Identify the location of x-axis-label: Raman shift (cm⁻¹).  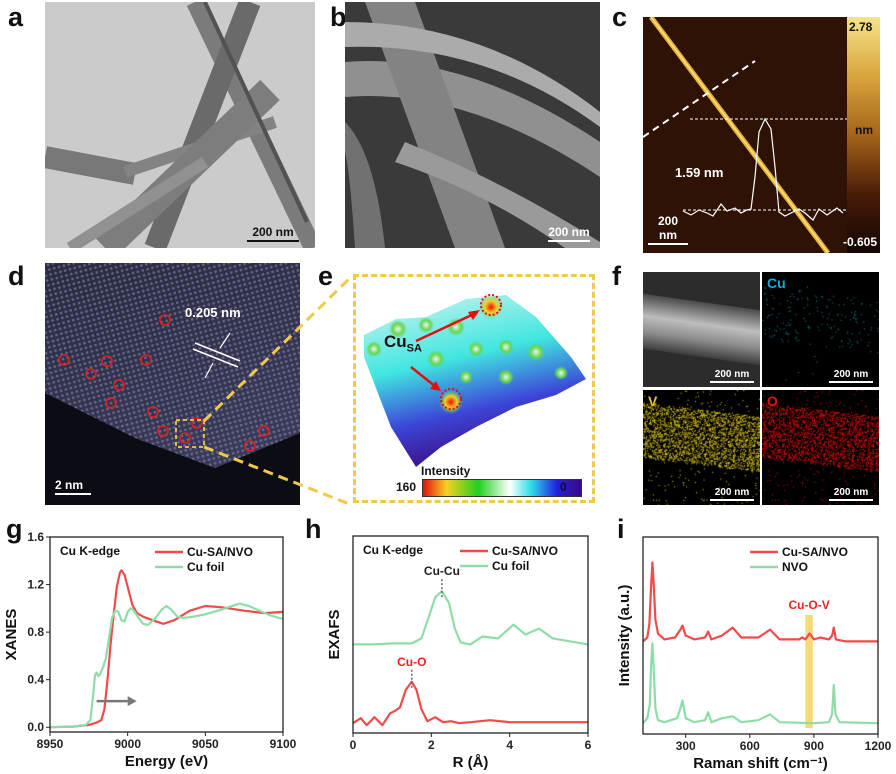
(760, 763).